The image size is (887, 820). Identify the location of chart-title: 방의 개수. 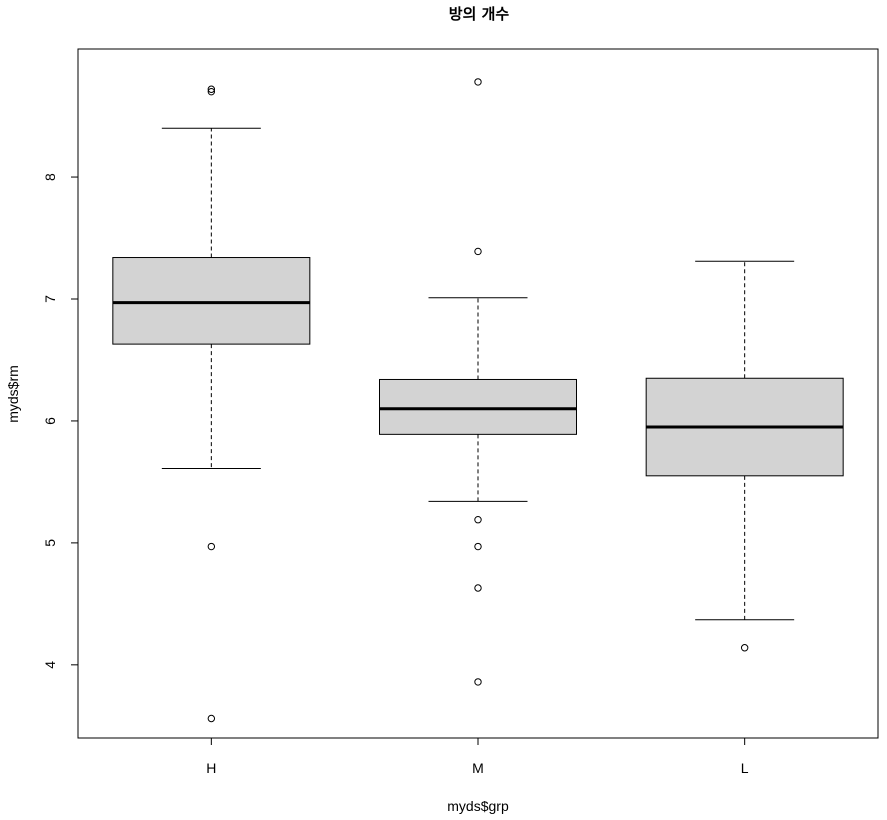
(479, 14).